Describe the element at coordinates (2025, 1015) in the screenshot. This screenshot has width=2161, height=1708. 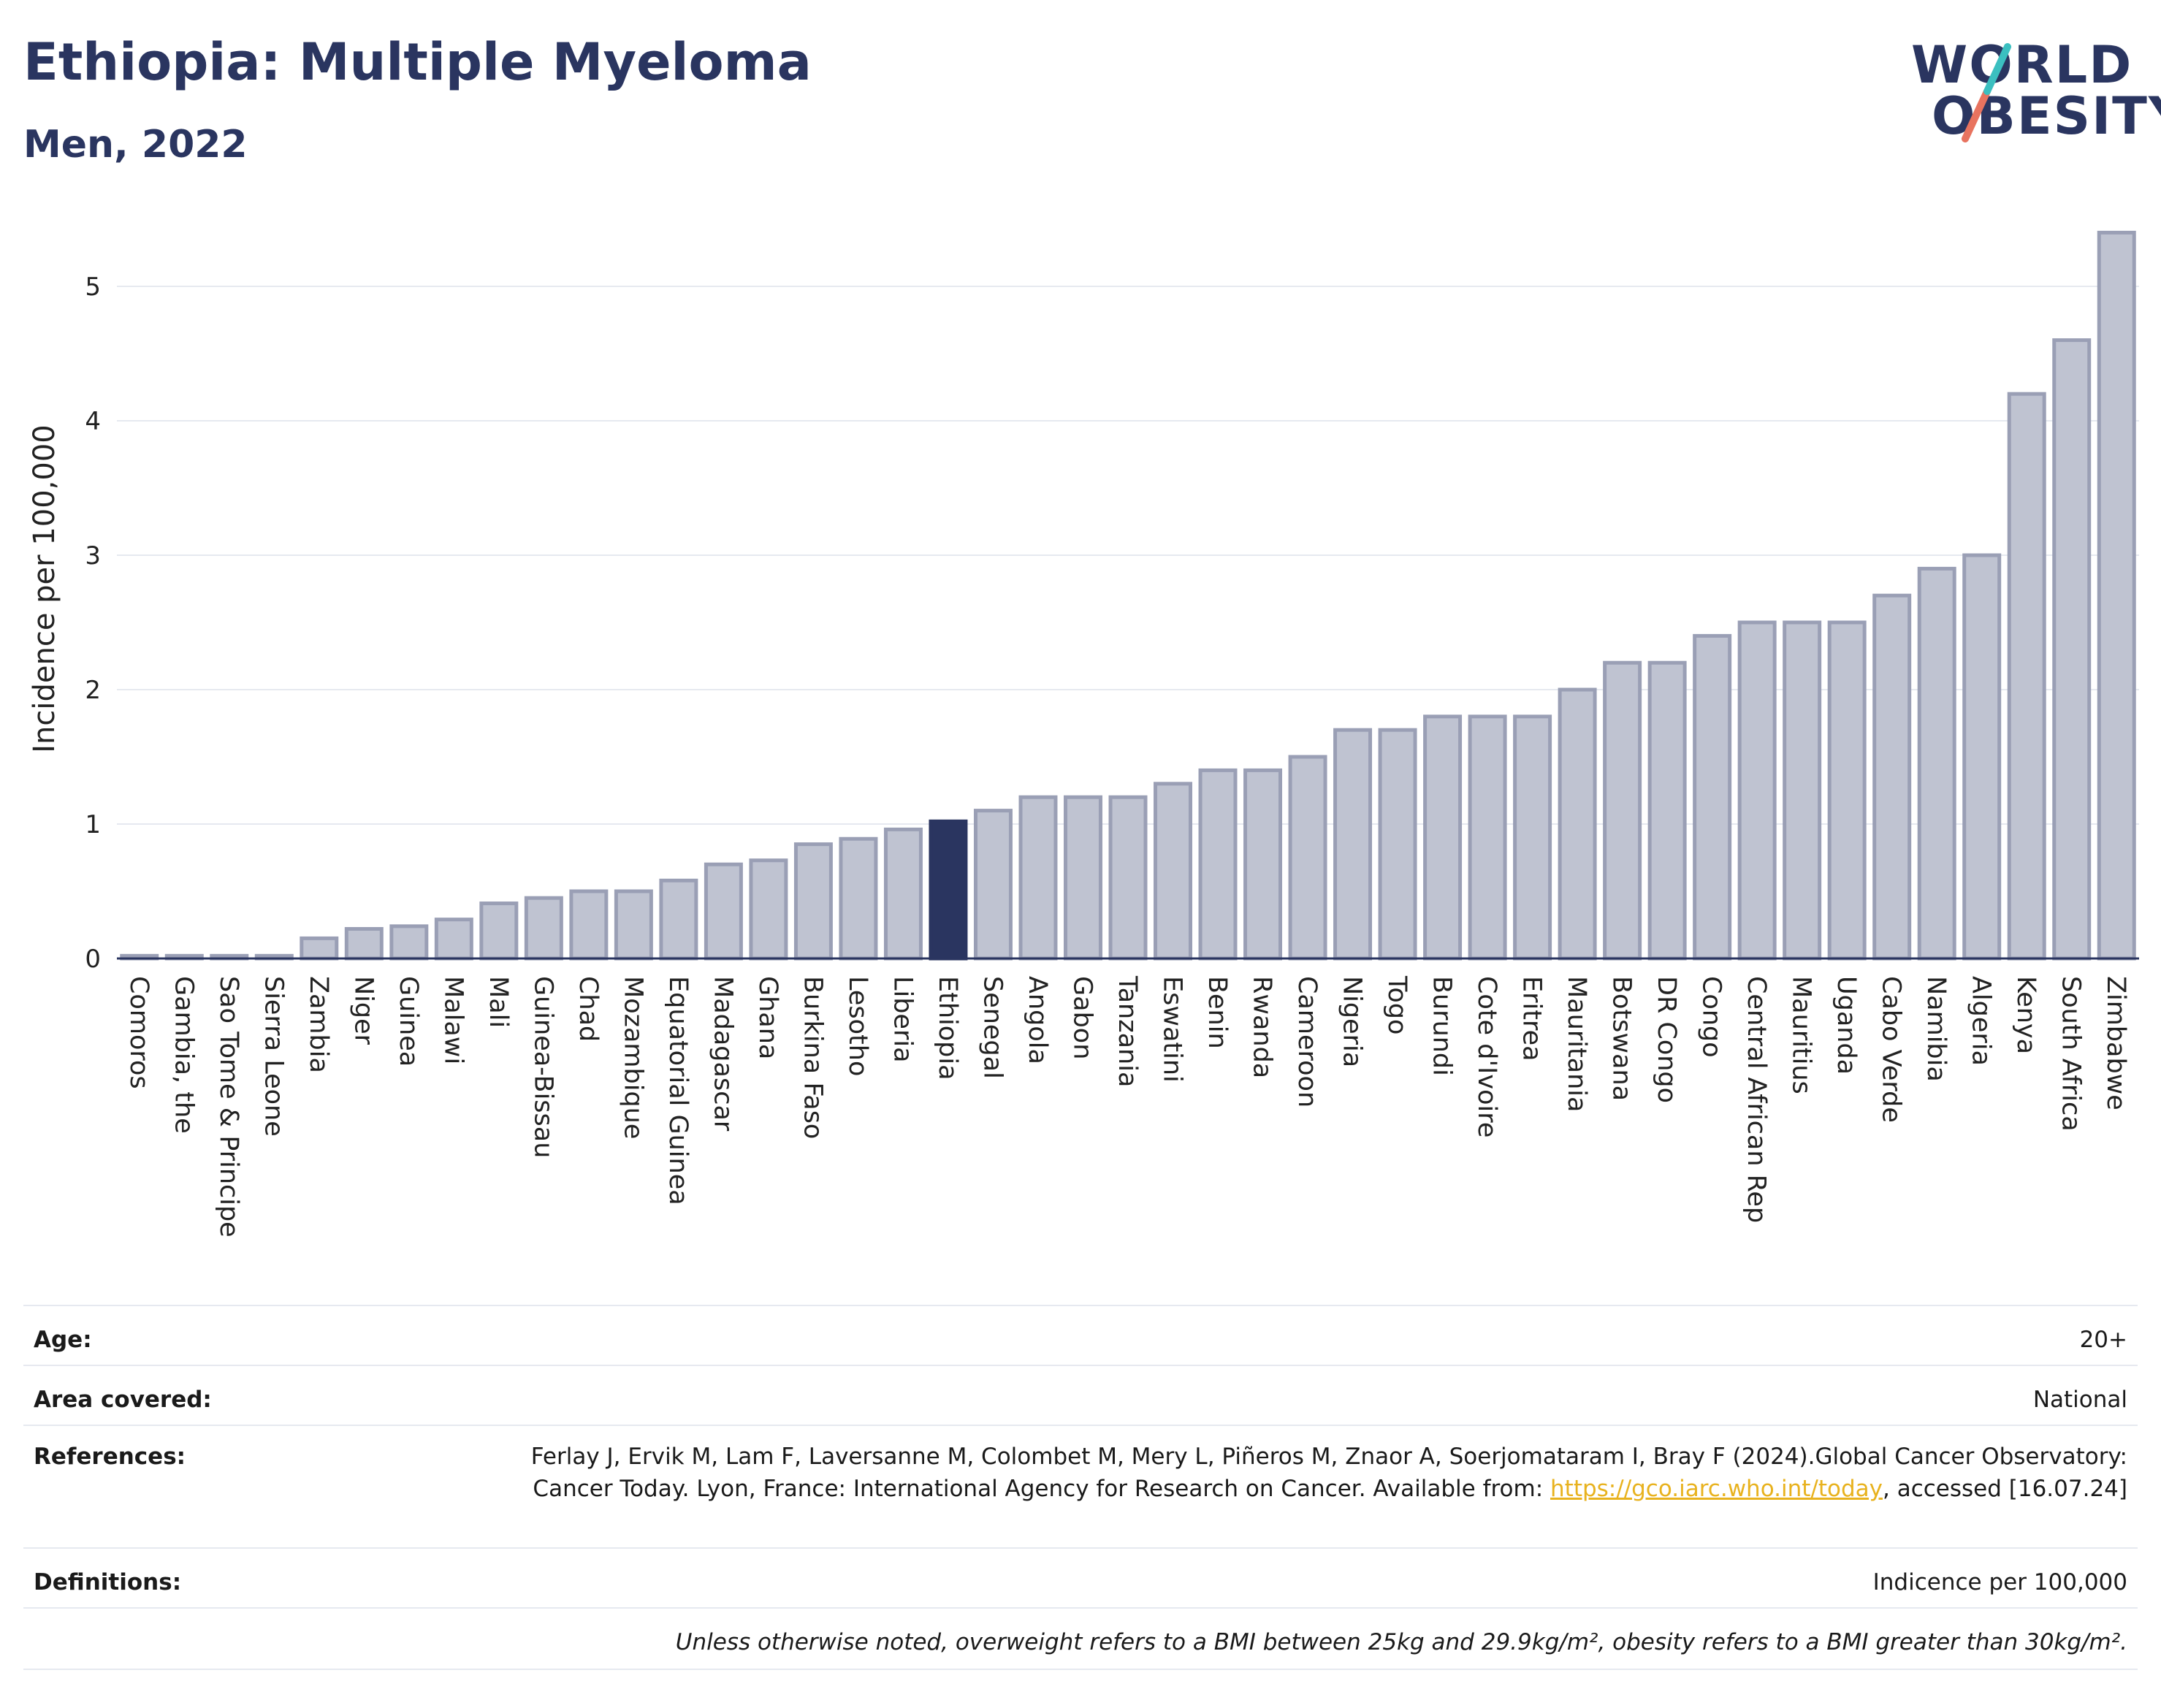
I see `x-tick-label: Kenya` at that location.